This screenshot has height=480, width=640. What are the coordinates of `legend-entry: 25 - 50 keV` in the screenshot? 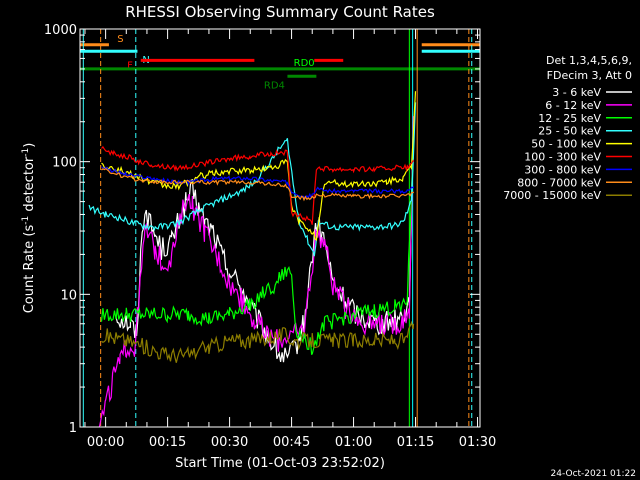 It's located at (569, 131).